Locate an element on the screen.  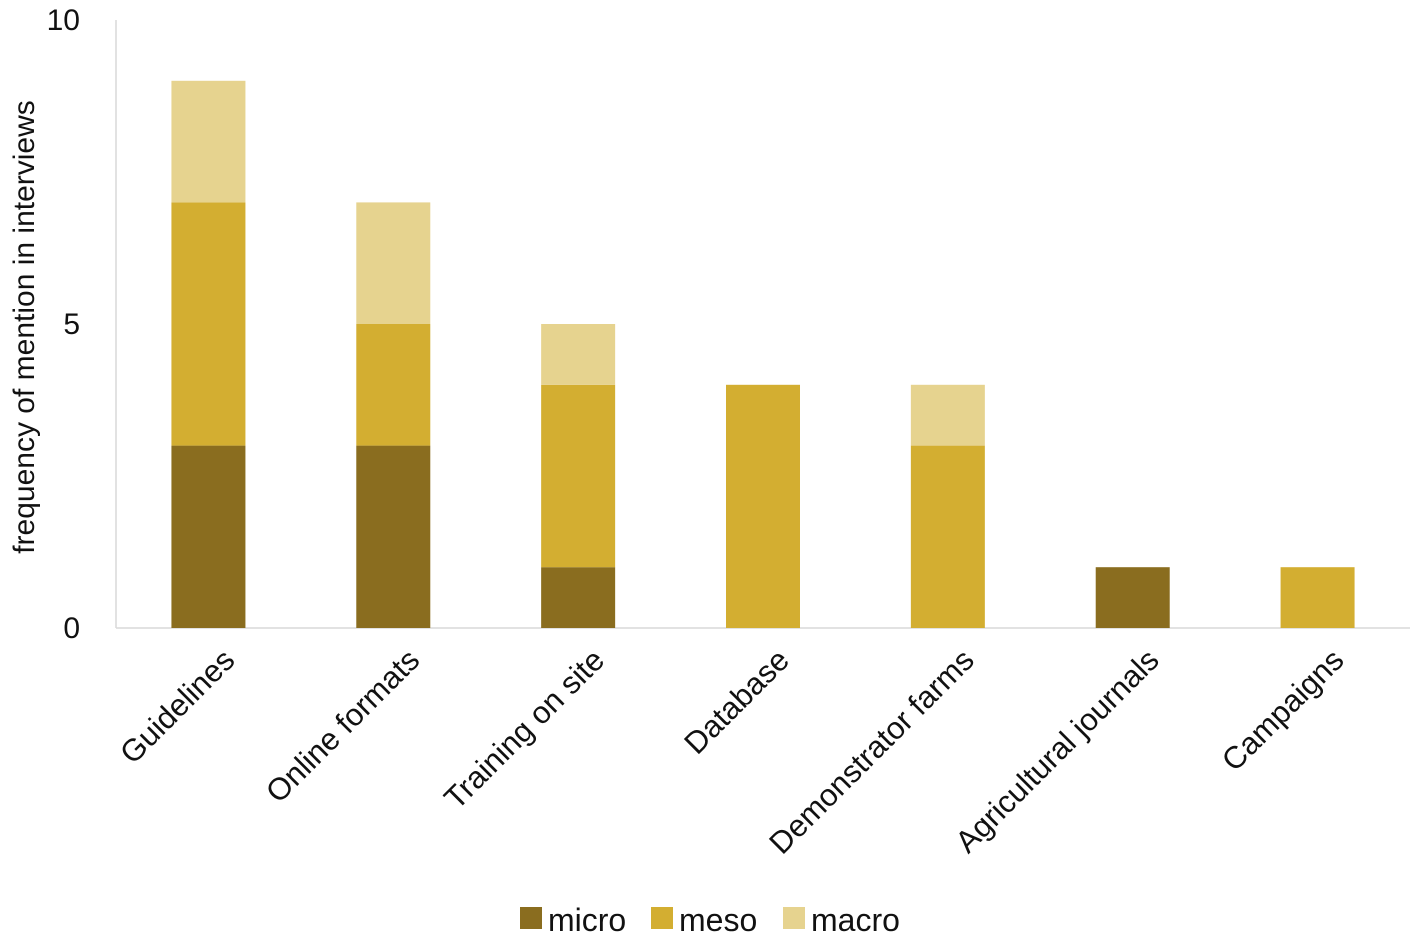
legend-swatch-micro is located at coordinates (531, 918).